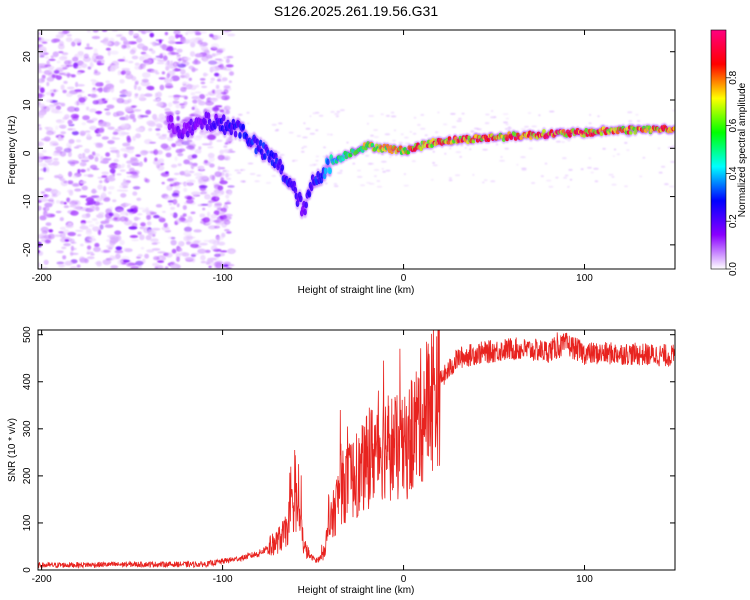 The width and height of the screenshot is (750, 600). I want to click on colorbar-tick-label: 0.2, so click(733, 221).